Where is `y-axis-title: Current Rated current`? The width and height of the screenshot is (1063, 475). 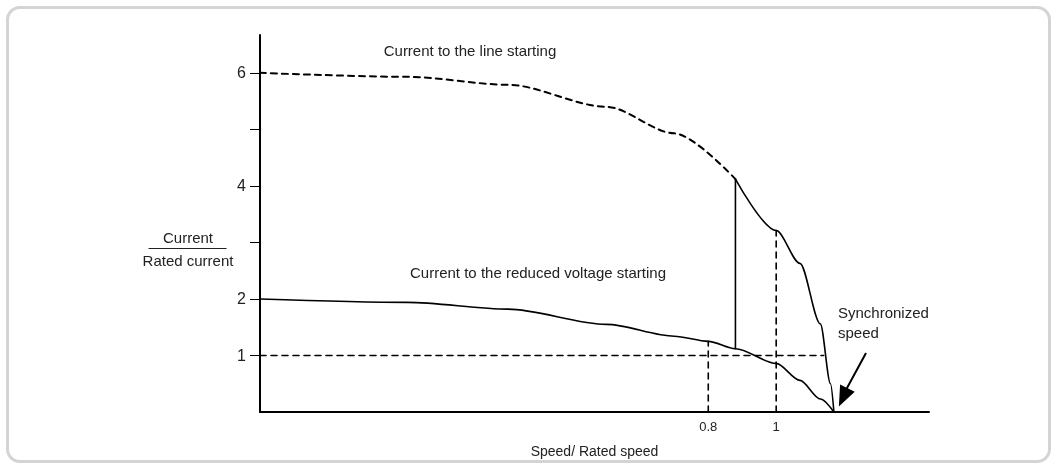 y-axis-title: Current Rated current is located at coordinates (188, 248).